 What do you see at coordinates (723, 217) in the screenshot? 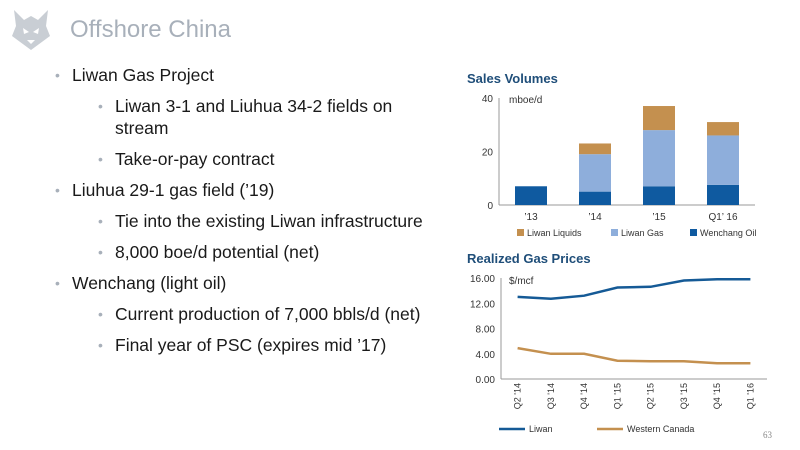
I see `x-tick-label: Q1’ 16` at bounding box center [723, 217].